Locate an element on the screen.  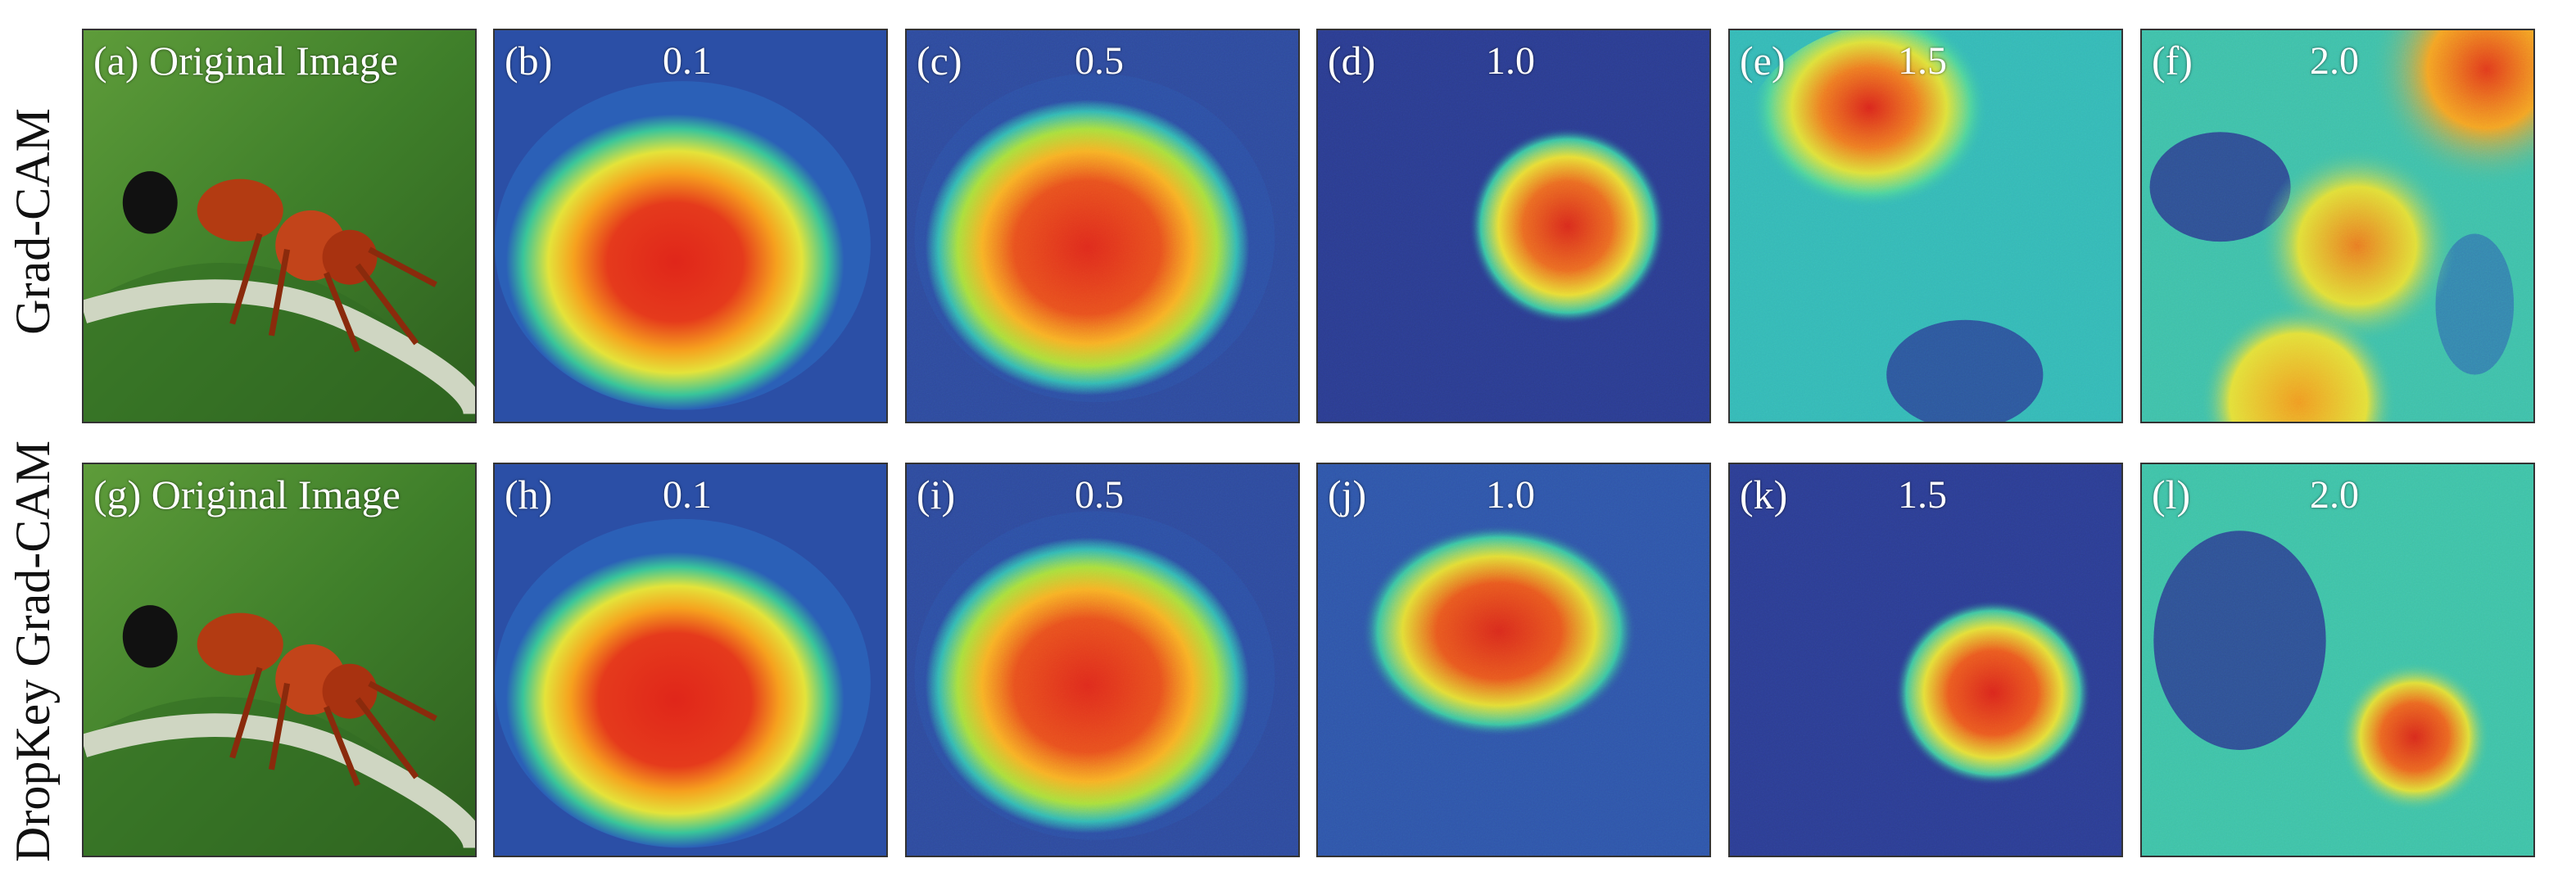
row-label-dropkey-grad-cam: DropKey Grad-CAM is located at coordinates (33, 651).